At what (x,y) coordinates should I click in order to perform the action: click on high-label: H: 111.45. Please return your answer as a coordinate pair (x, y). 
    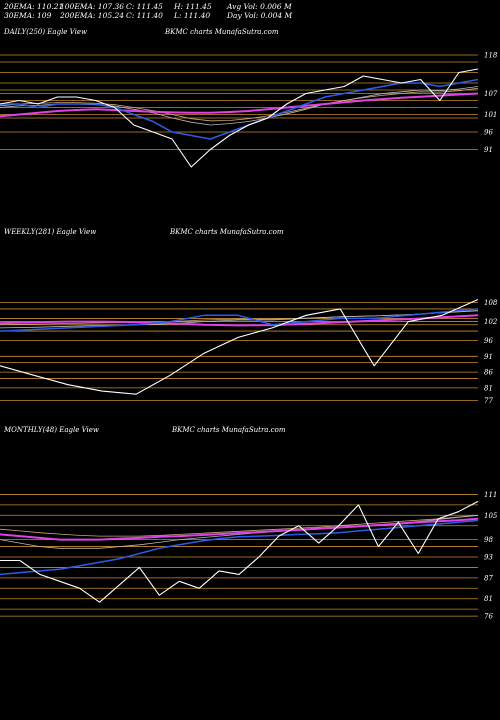
    Looking at the image, I should click on (193, 6).